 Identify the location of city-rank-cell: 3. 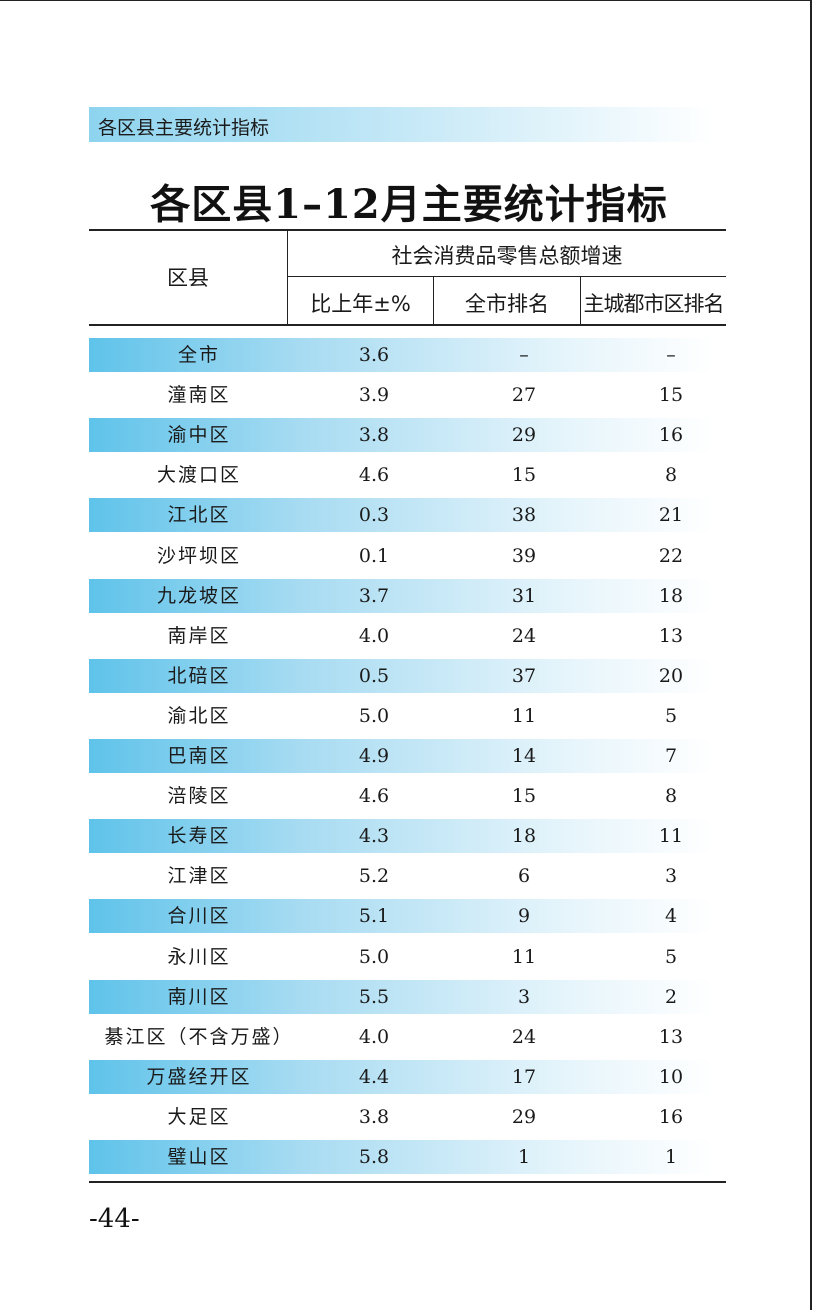
(524, 997).